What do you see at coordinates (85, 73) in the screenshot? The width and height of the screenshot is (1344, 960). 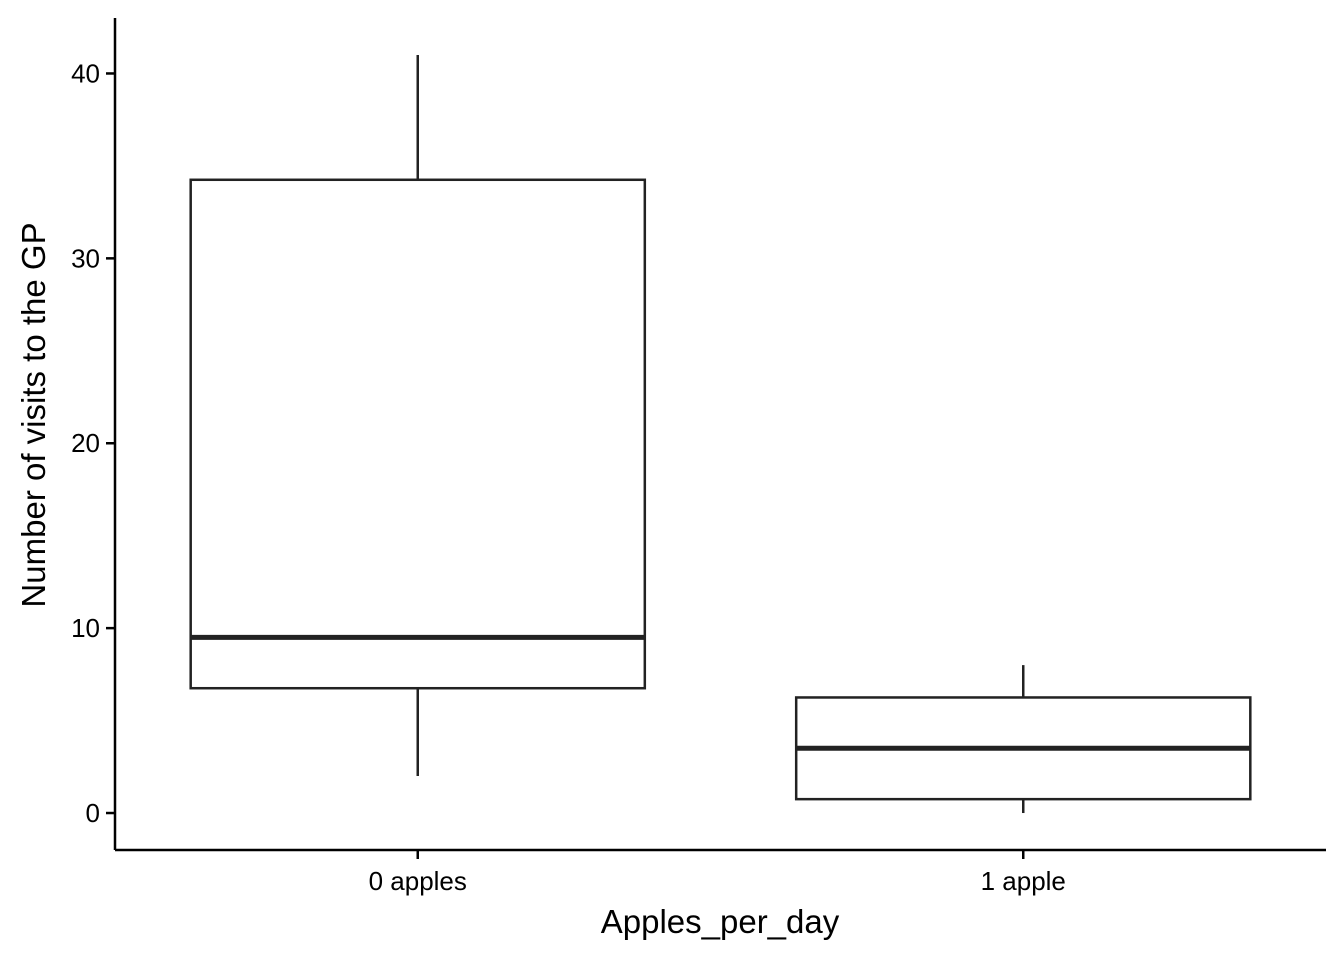 I see `y-tick-label: 40` at bounding box center [85, 73].